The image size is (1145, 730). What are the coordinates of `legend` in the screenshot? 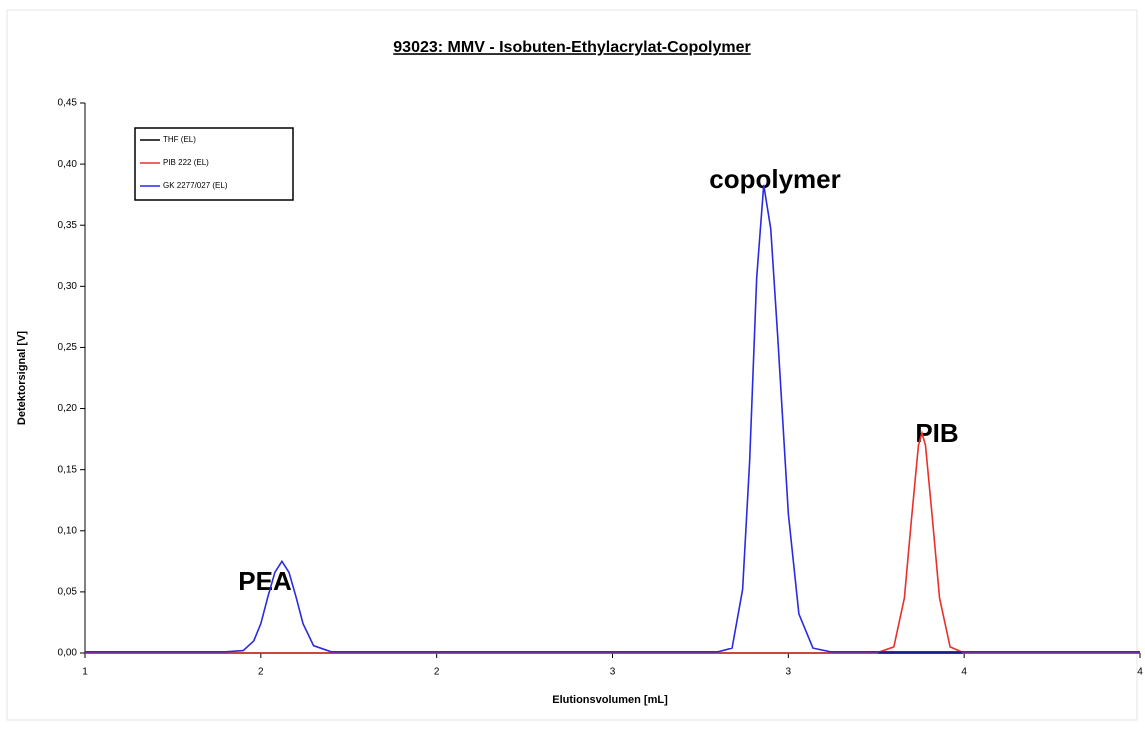 It's located at (214, 164).